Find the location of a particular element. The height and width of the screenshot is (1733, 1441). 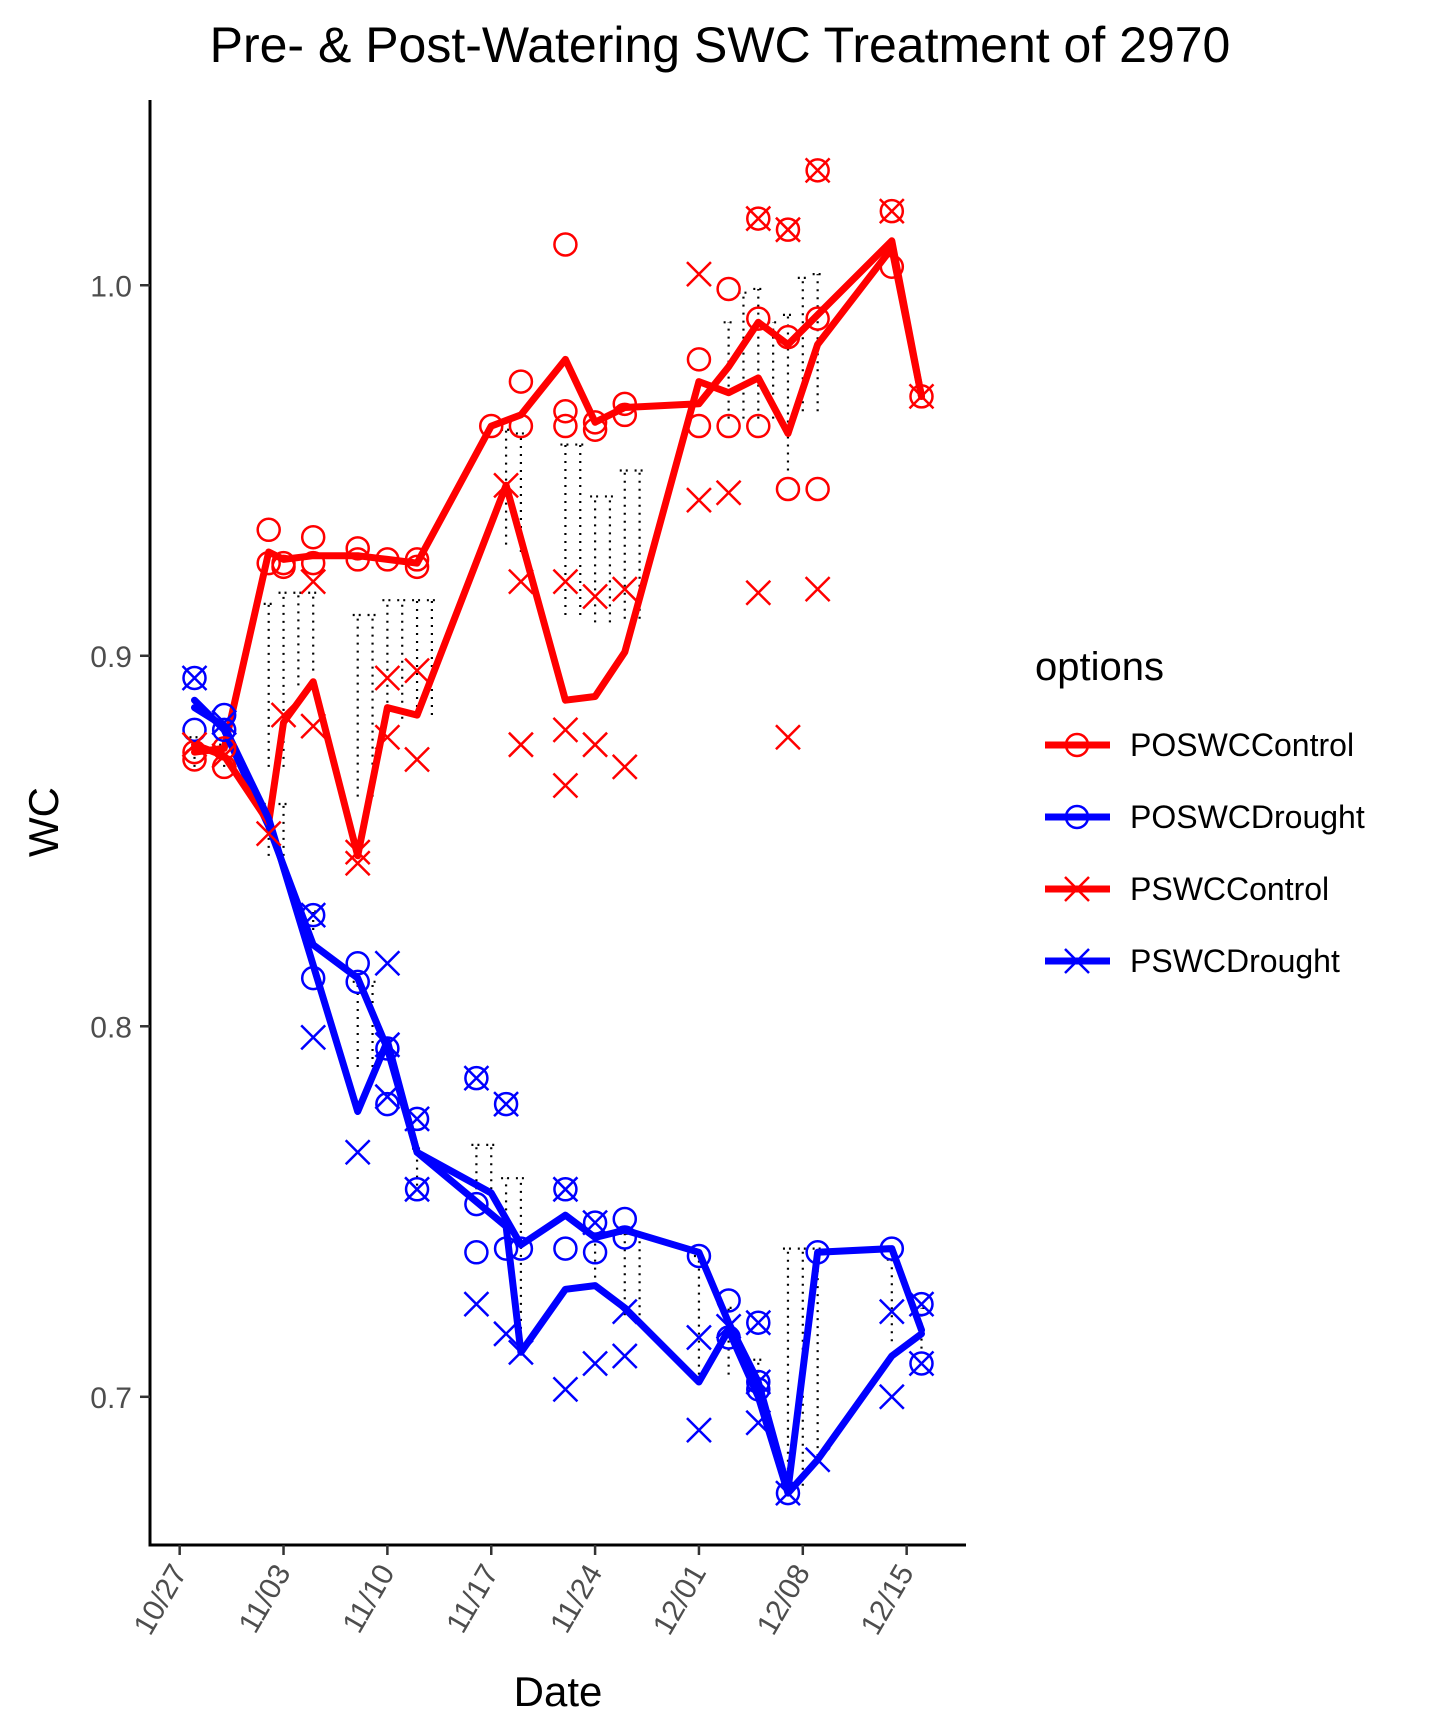

legend-item-poswcdrought: POSWCDrought is located at coordinates (1205, 817).